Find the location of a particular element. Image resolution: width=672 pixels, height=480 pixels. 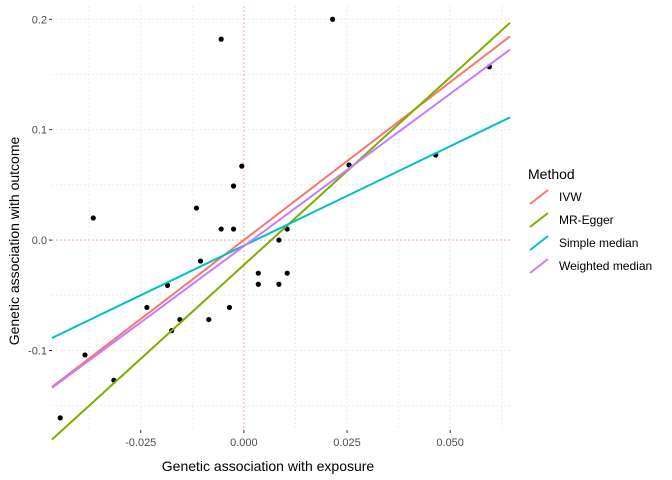

x-tick-label: 0.050 is located at coordinates (450, 443).